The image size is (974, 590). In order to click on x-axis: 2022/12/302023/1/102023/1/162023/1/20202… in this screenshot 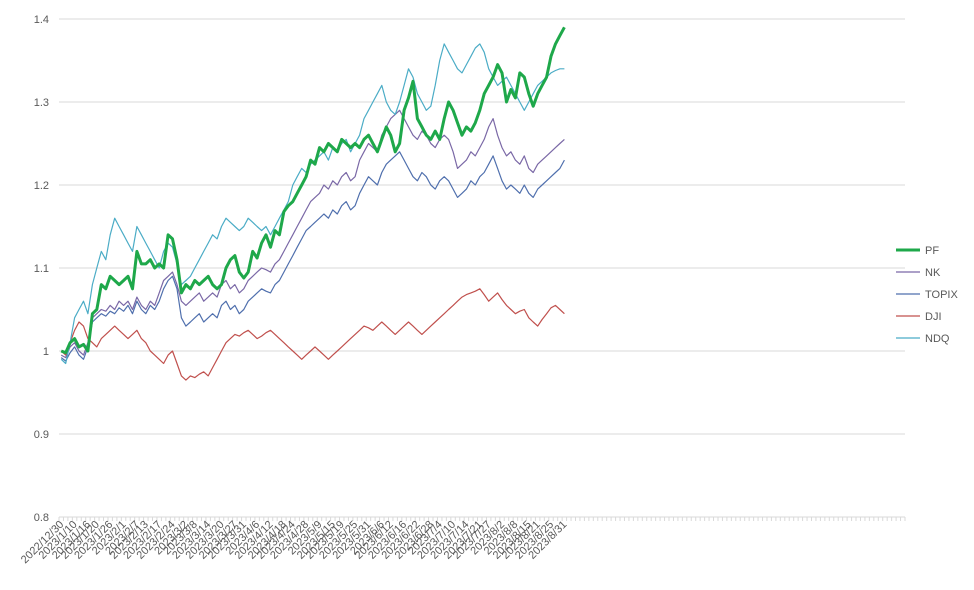, I will do `click(462, 541)`.